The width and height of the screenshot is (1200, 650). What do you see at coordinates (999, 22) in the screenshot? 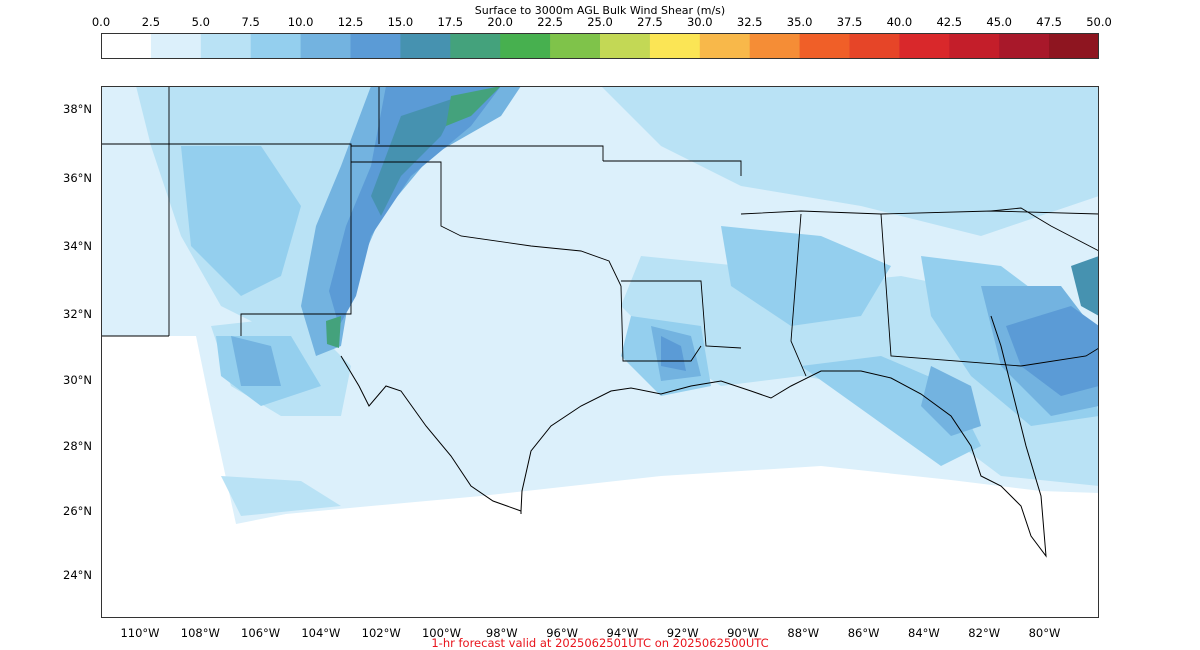
I see `colorbar-tick: 45.0` at bounding box center [999, 22].